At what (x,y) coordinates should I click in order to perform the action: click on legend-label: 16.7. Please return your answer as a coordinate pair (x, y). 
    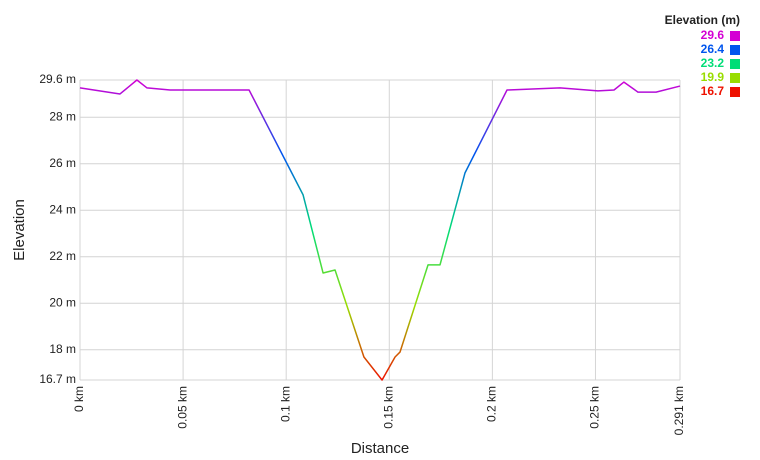
    Looking at the image, I should click on (713, 91).